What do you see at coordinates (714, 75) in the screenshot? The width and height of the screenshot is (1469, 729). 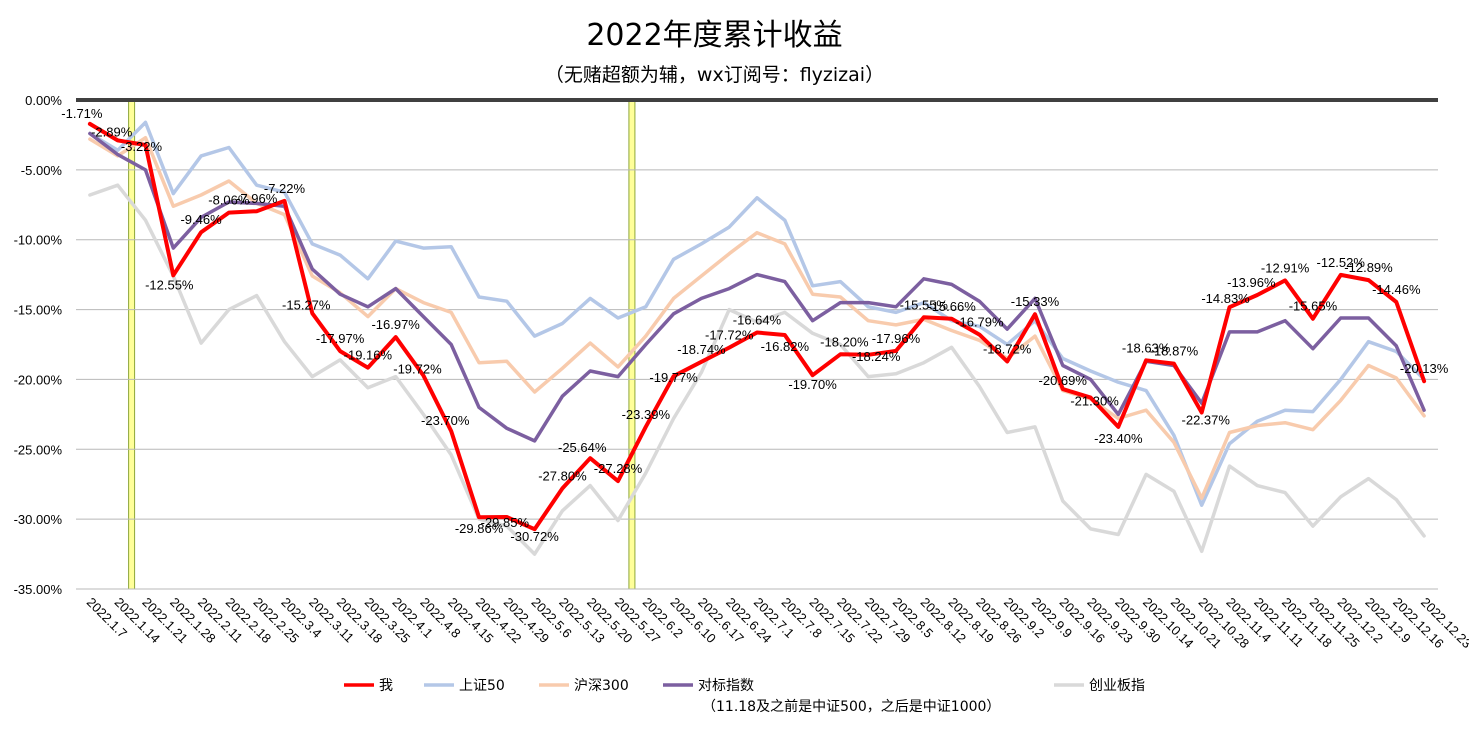 I see `chart-subtitle: （无赌超额为辅，wx订阅号：flyzizai）` at bounding box center [714, 75].